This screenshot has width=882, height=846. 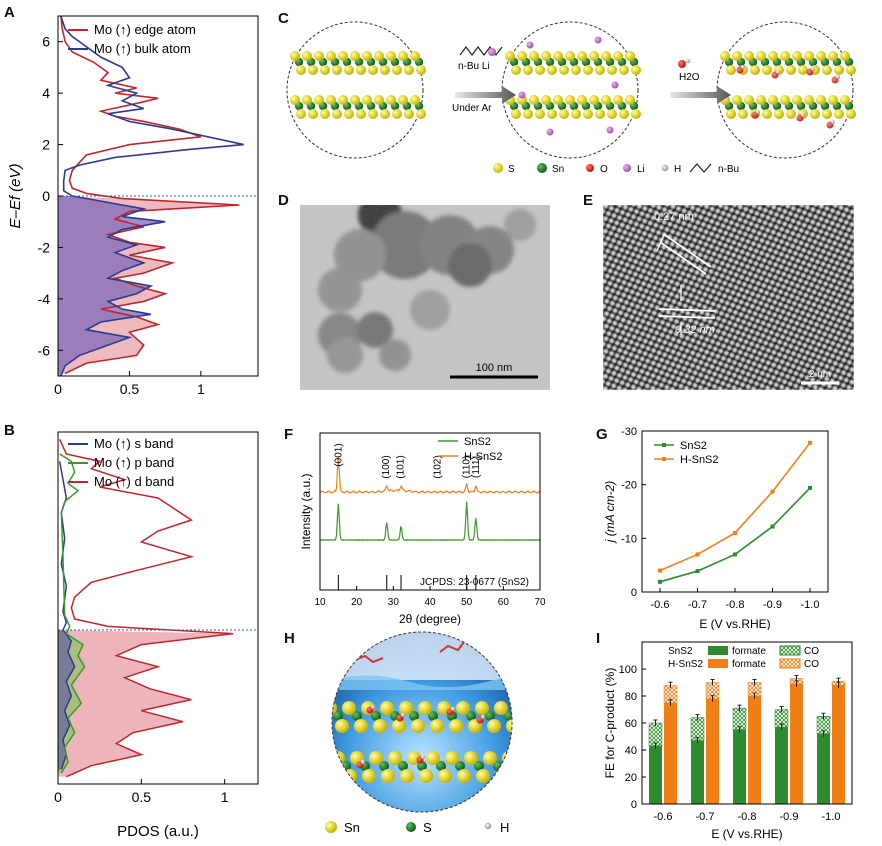 What do you see at coordinates (483, 457) in the screenshot?
I see `legend-label: H-SnS2` at bounding box center [483, 457].